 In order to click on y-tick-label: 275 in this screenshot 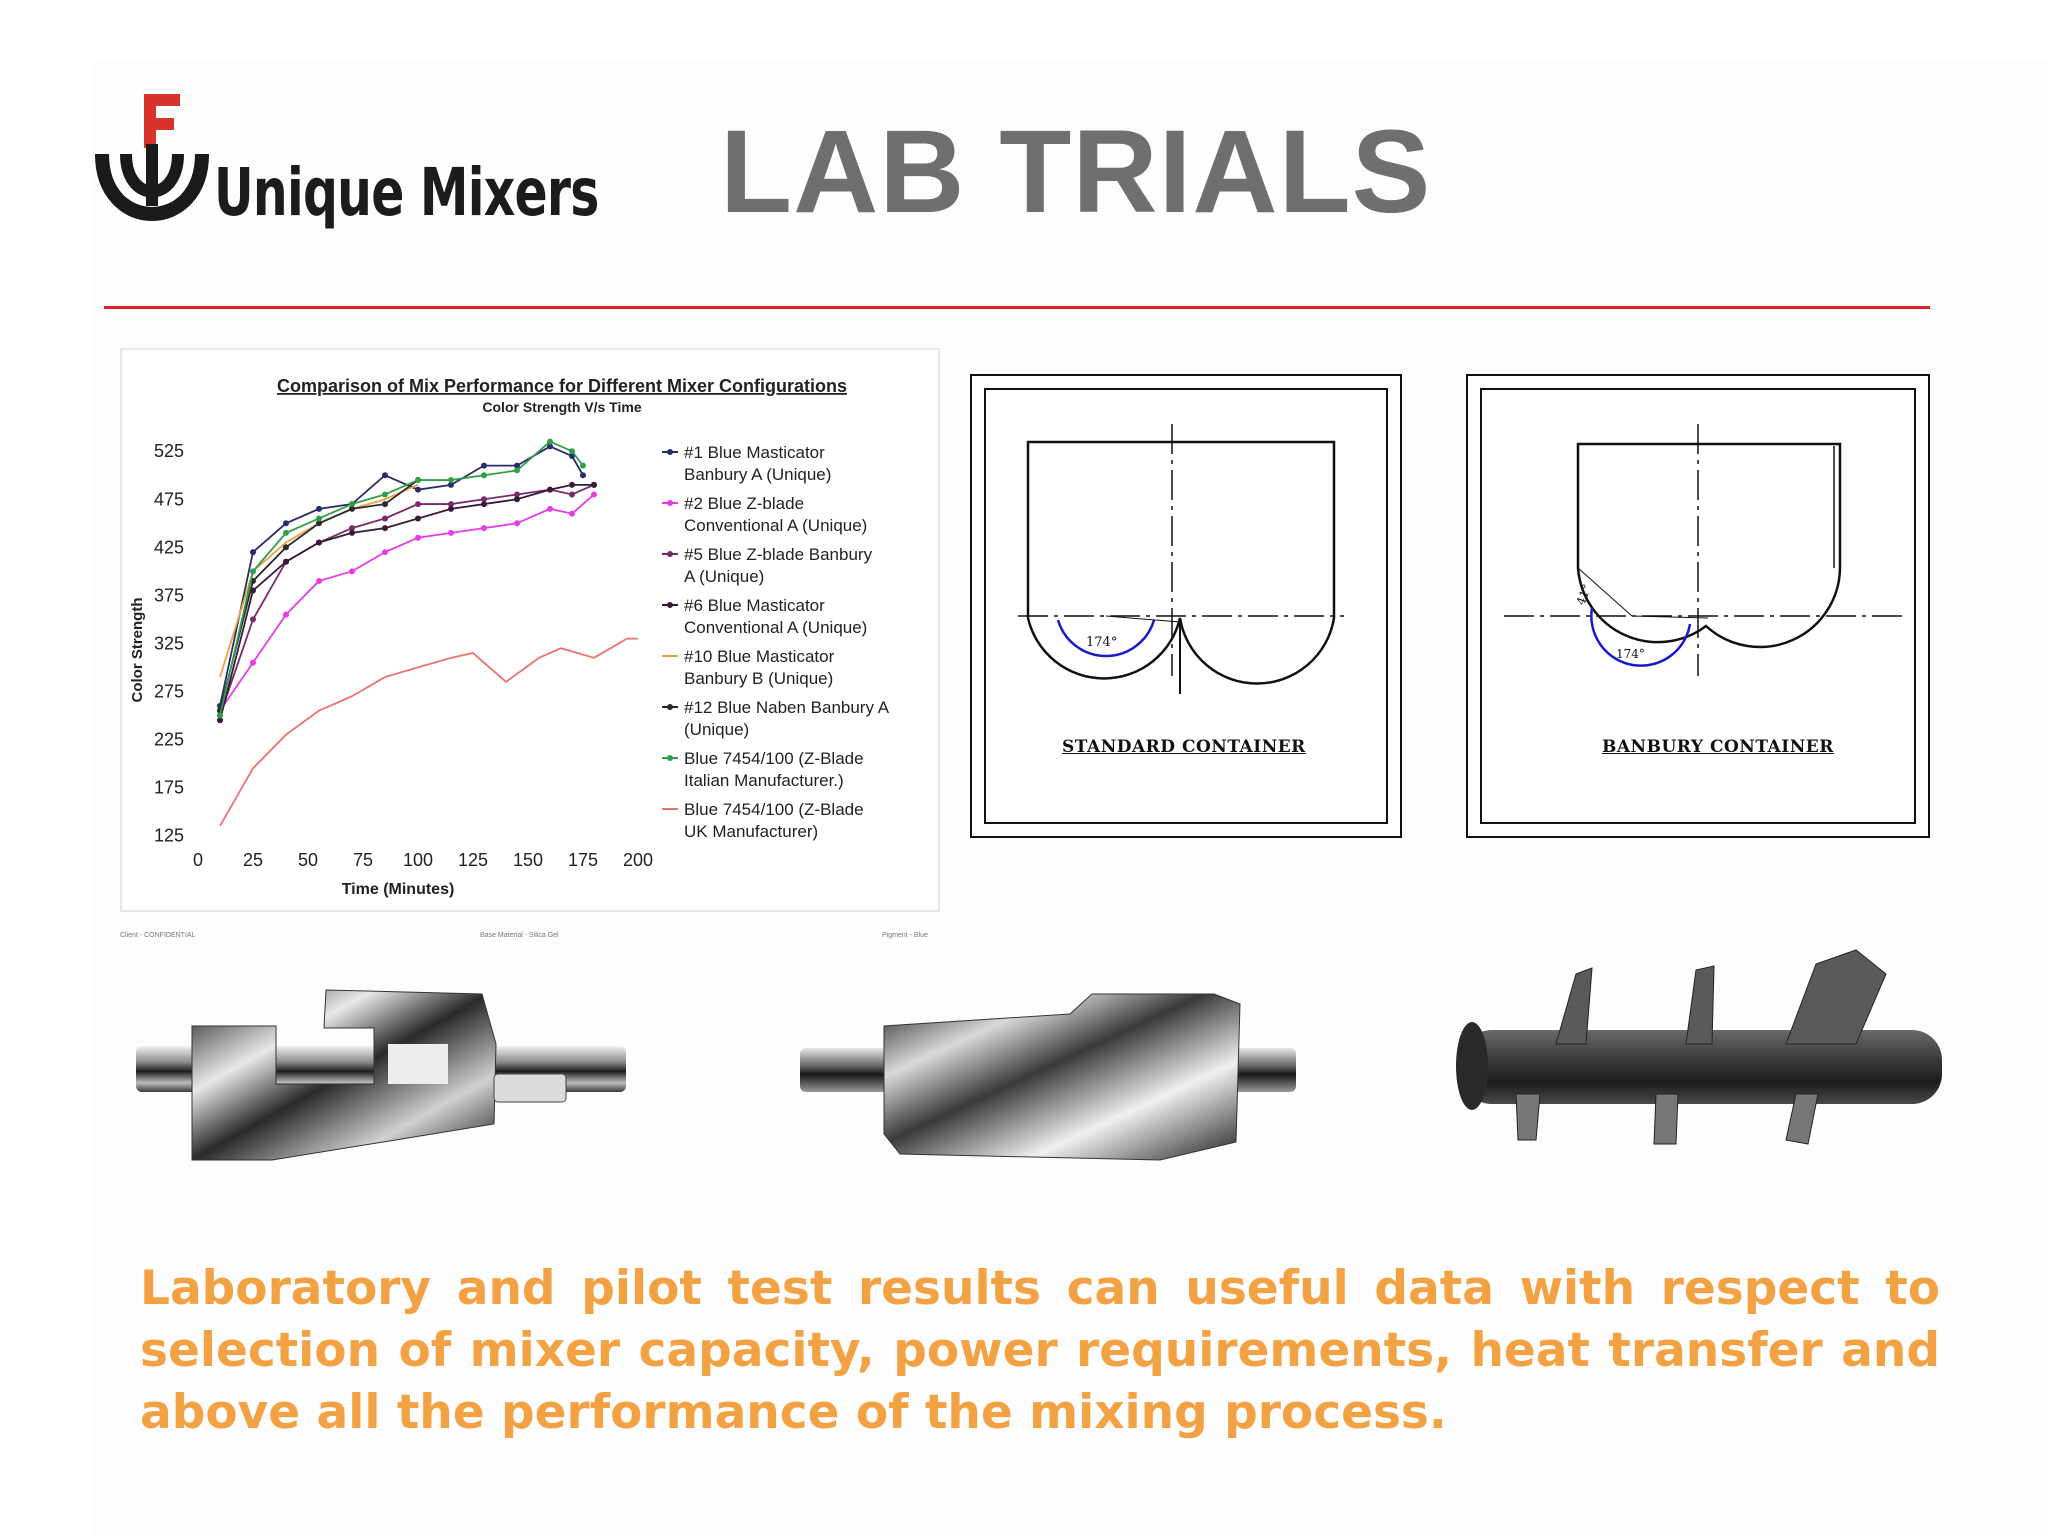, I will do `click(169, 691)`.